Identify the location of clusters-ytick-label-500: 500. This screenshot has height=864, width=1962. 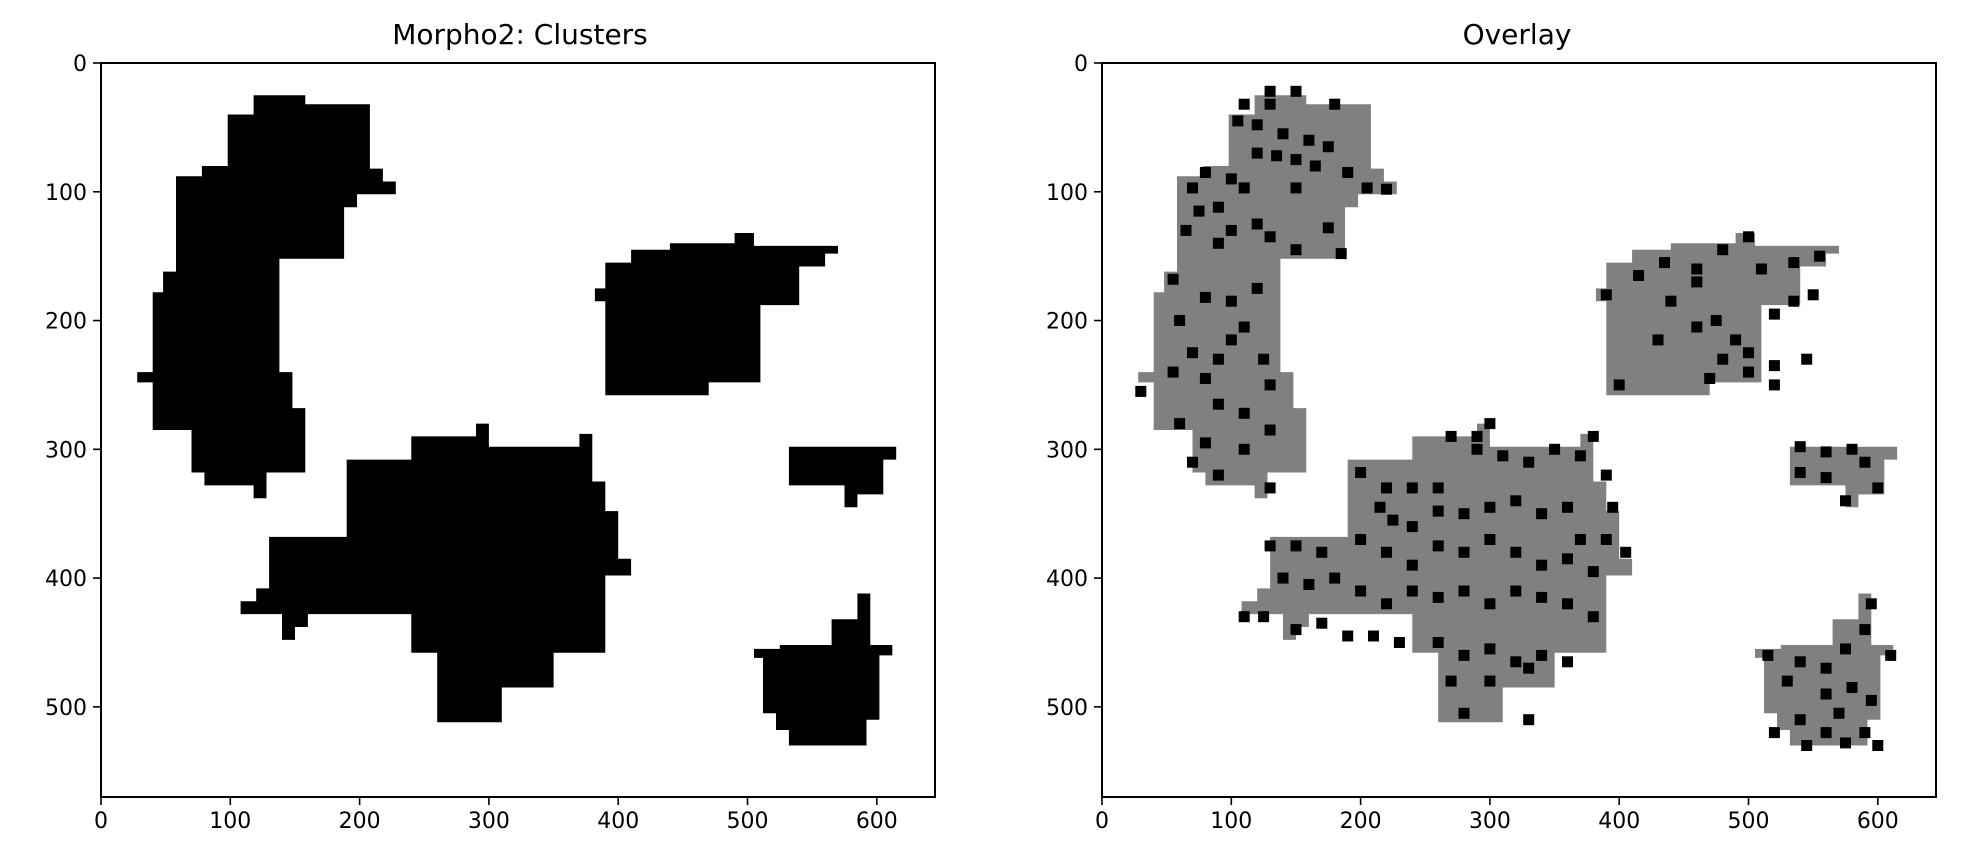
(66, 708).